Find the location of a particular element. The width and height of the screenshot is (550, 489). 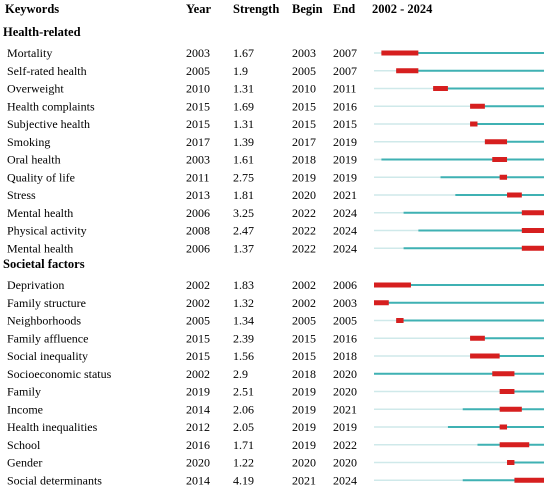

strength-value: 2.05 is located at coordinates (243, 427).